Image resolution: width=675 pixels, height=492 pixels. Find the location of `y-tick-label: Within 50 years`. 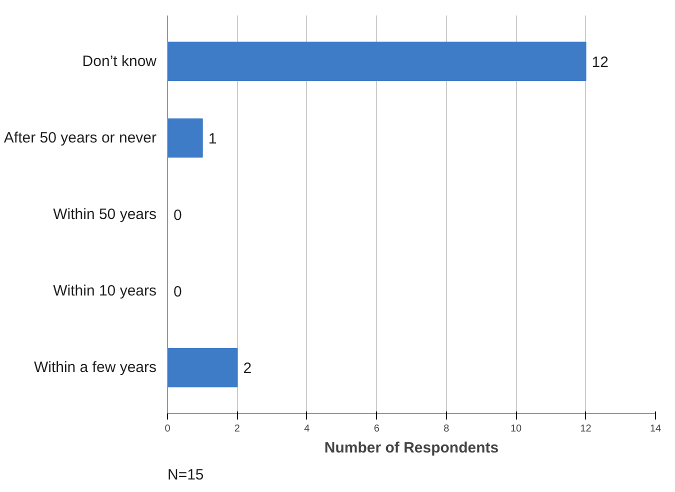

y-tick-label: Within 50 years is located at coordinates (104, 214).